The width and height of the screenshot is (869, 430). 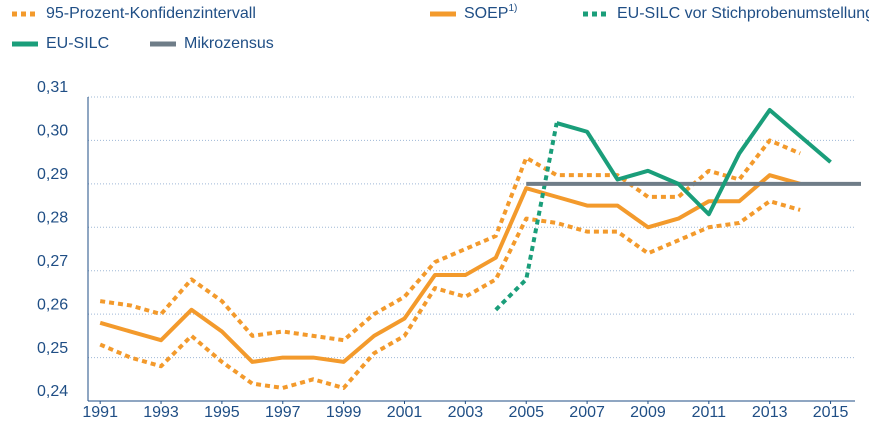 I want to click on legend-label: Mikrozensus, so click(x=229, y=43).